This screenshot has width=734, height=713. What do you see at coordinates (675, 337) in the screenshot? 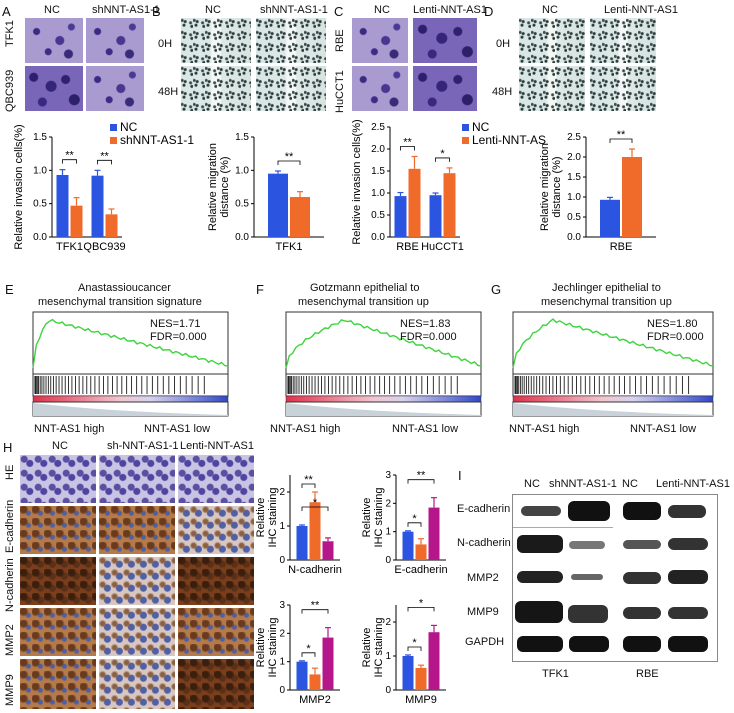
I see `gsea-g-fdr: FDR=0.000` at bounding box center [675, 337].